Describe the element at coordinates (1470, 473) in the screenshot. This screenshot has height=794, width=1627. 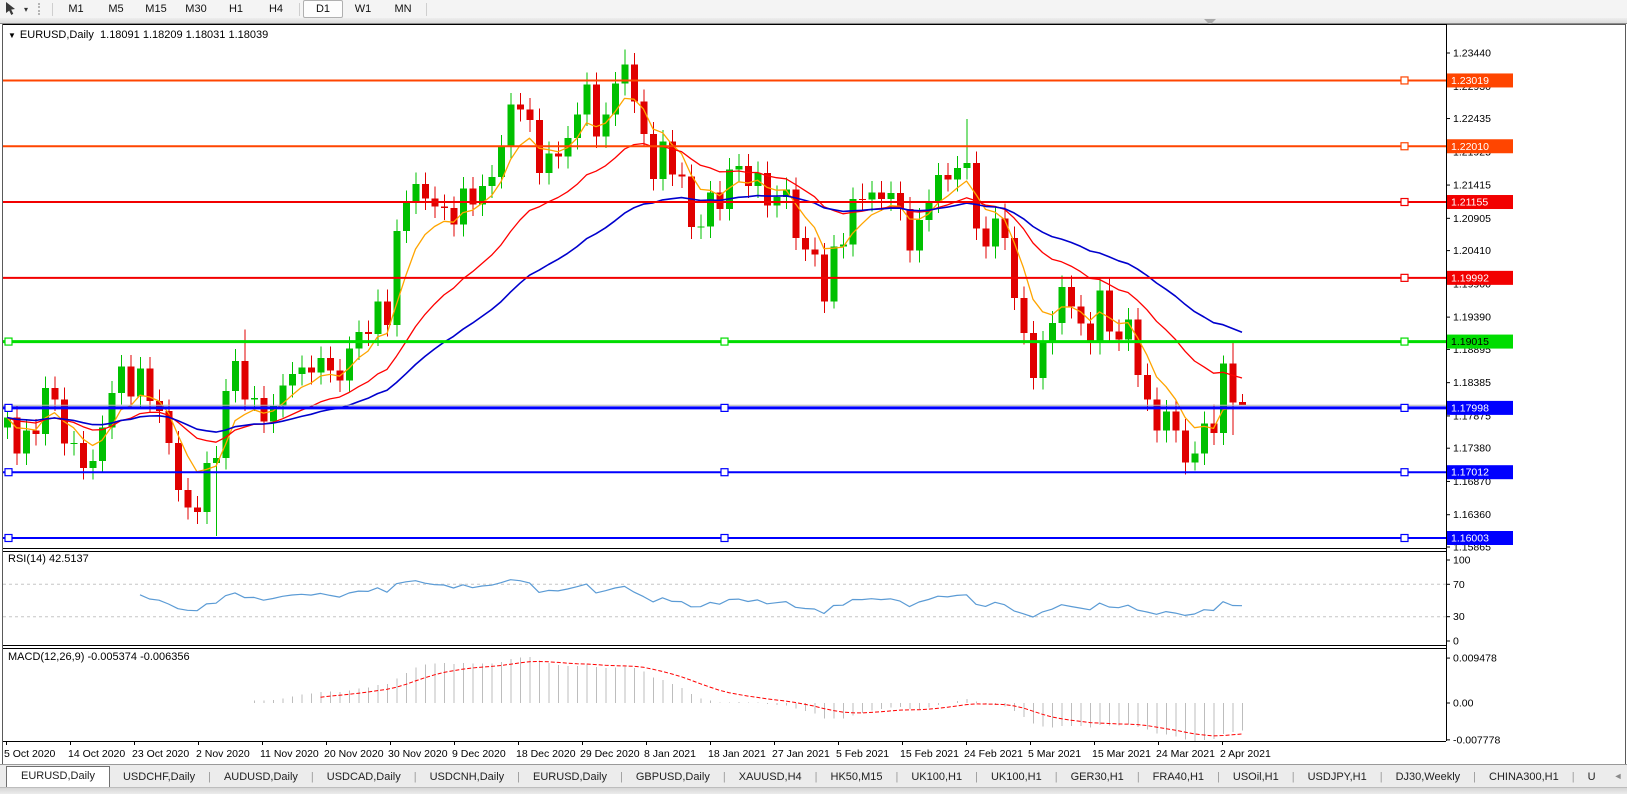
I see `svg-text: 1.17012` at that location.